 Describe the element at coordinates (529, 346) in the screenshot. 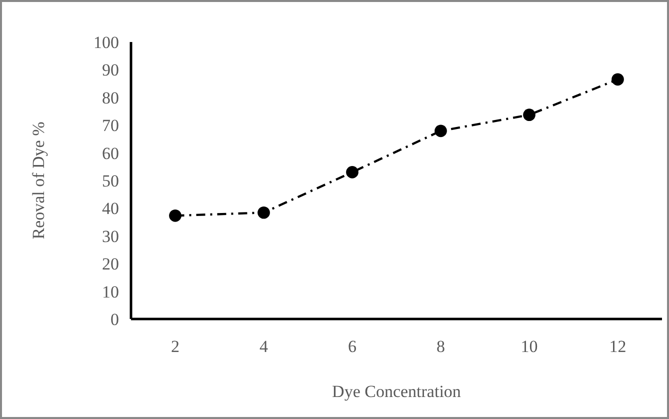

I see `x-tick-label: 10` at that location.